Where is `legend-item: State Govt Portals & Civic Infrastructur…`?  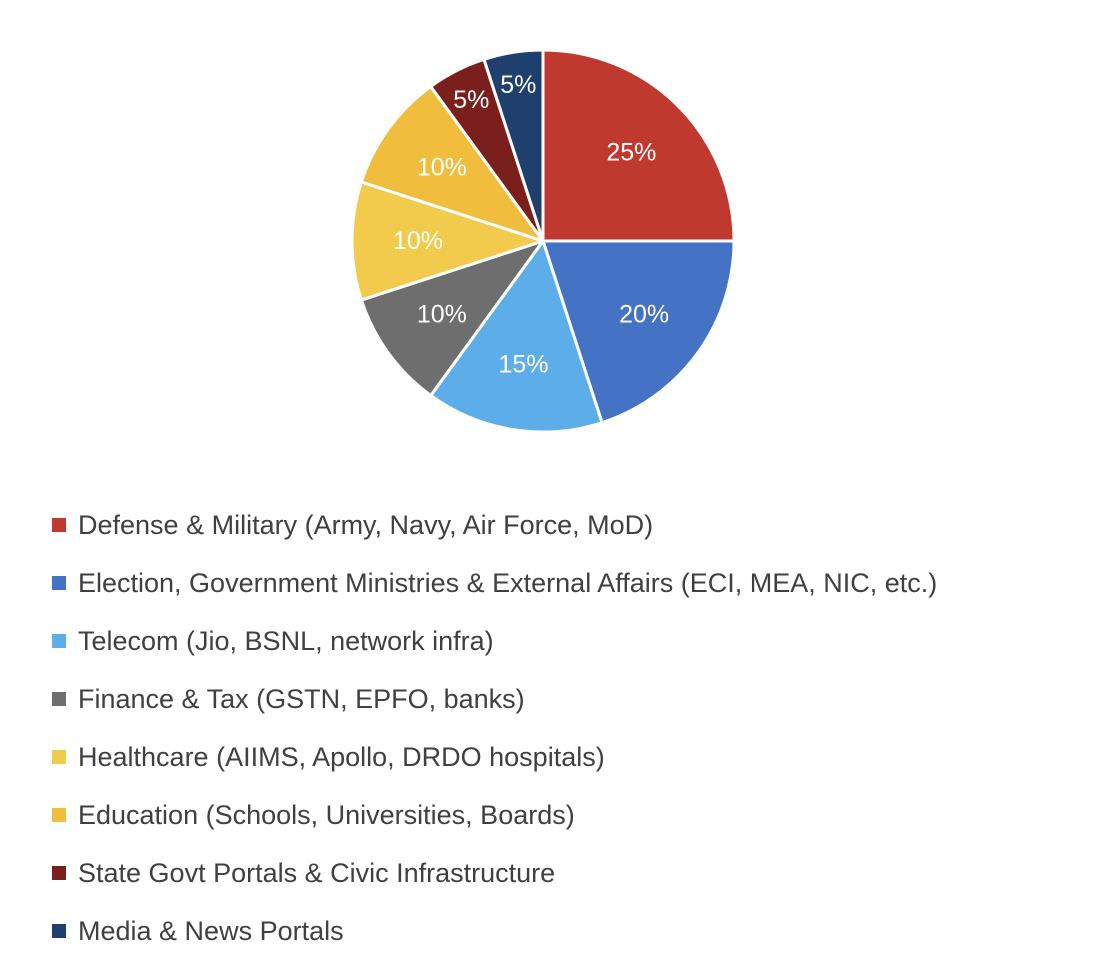 legend-item: State Govt Portals & Civic Infrastructur… is located at coordinates (494, 873).